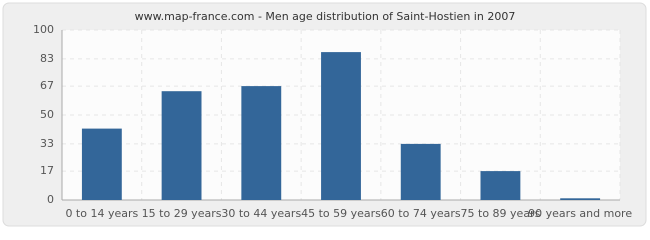 The image size is (650, 240). I want to click on y-tick-label: 0, so click(50, 199).